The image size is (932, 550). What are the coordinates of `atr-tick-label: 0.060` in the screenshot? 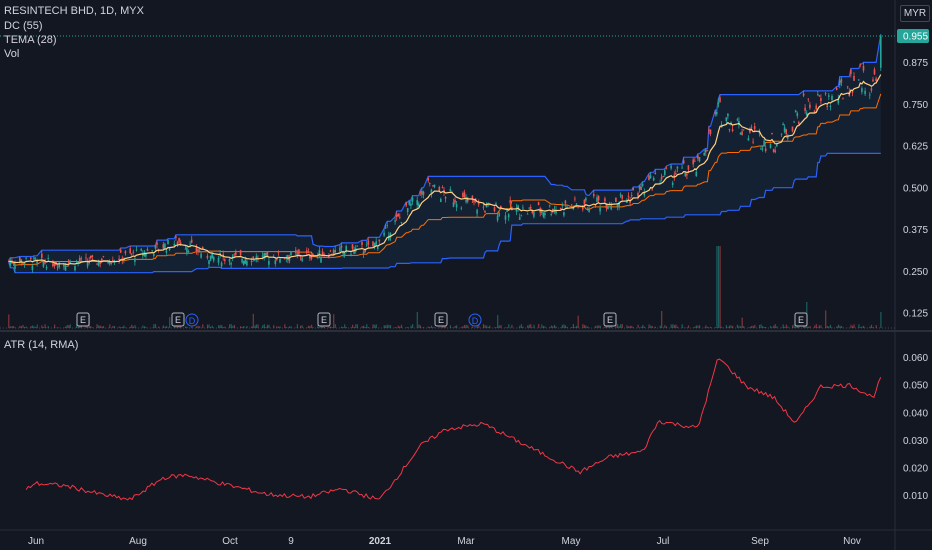 It's located at (915, 358).